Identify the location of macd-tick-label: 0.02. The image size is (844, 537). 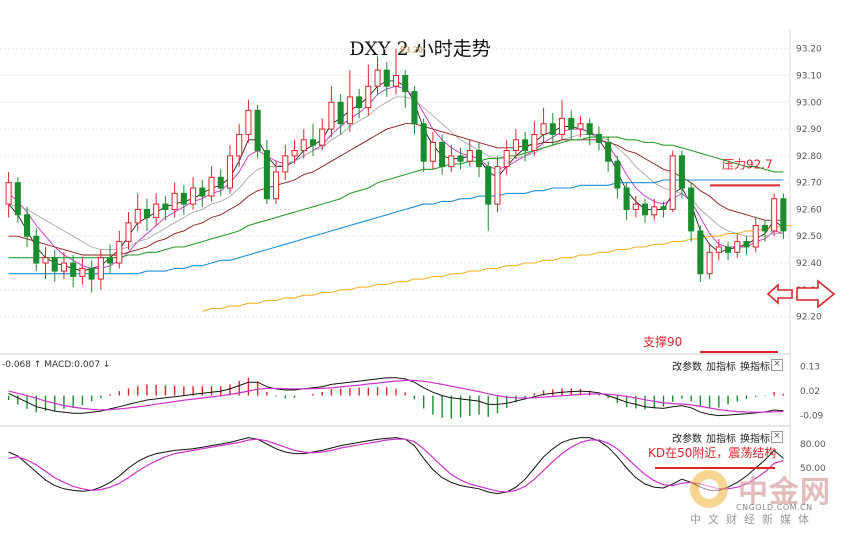
(810, 392).